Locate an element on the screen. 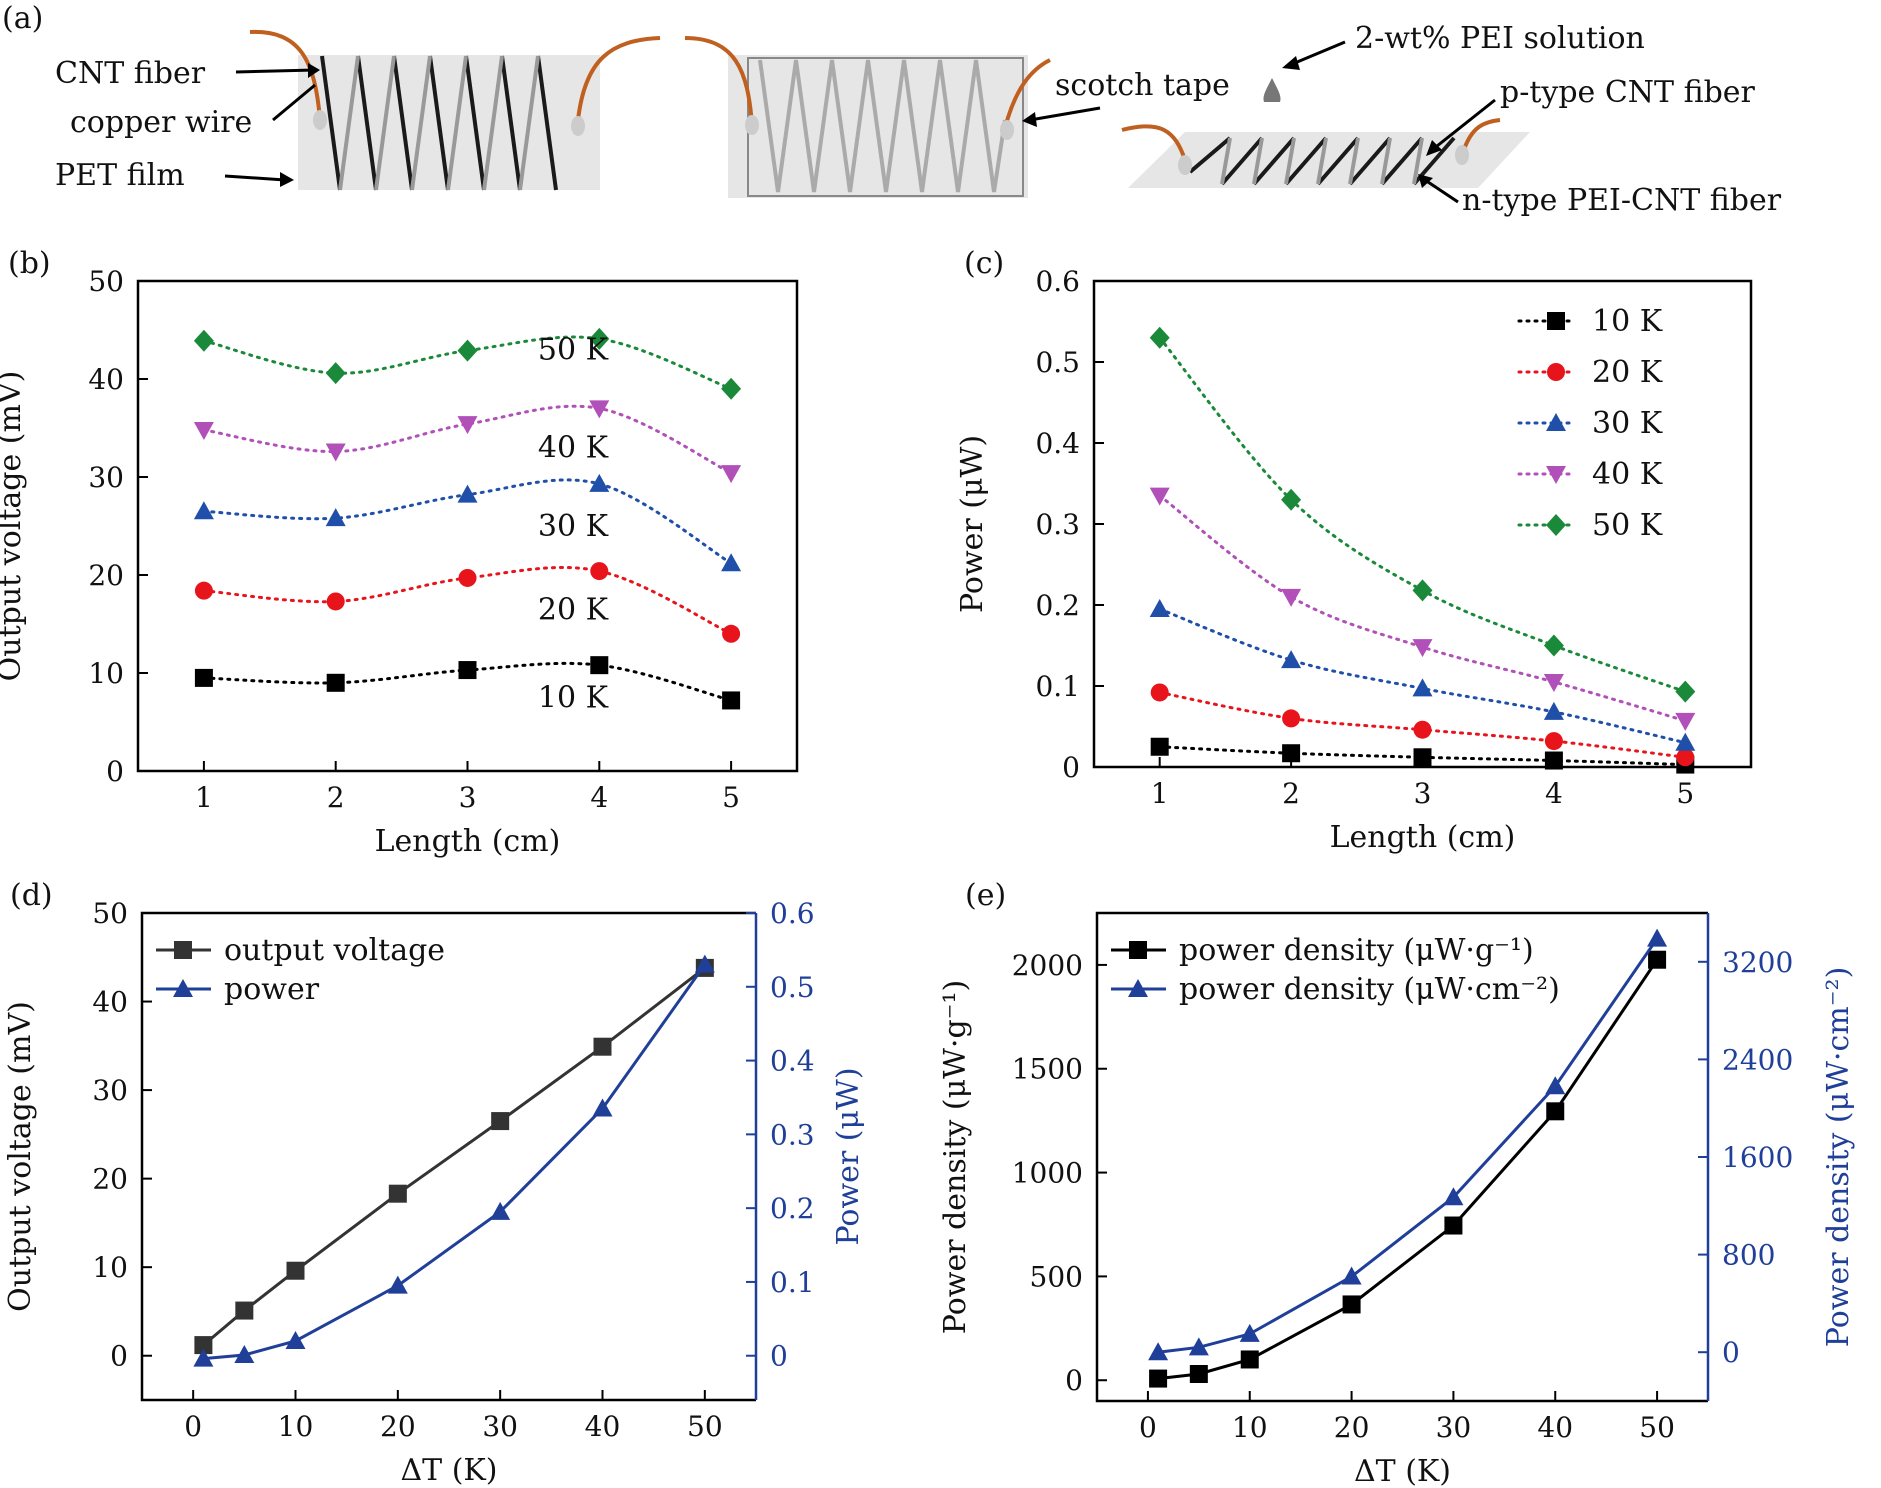 This screenshot has height=1488, width=1881. y-tick-label-right-d: 0.1 is located at coordinates (792, 1282).